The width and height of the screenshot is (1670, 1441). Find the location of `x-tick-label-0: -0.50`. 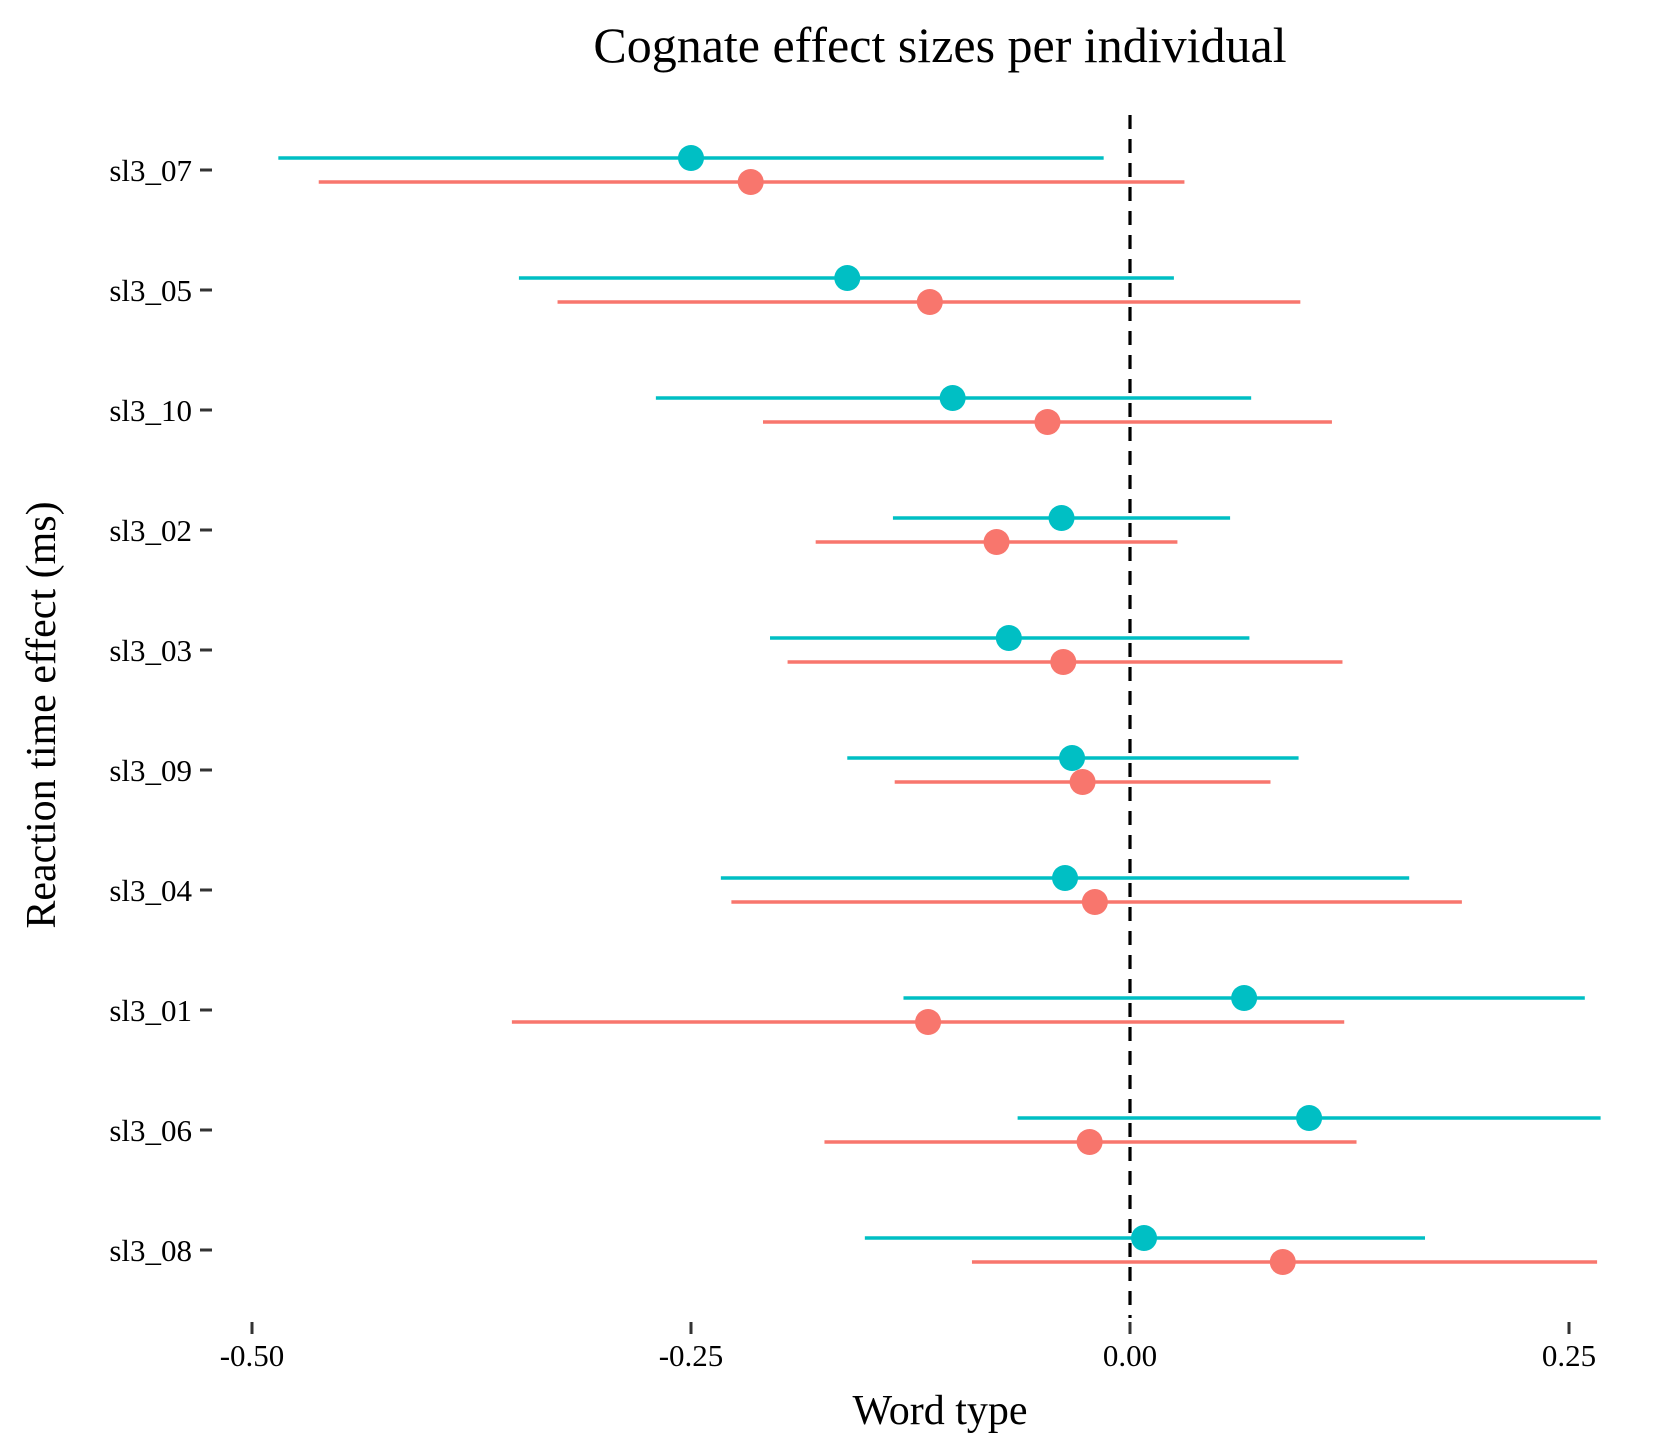

x-tick-label-0: -0.50 is located at coordinates (252, 1355).